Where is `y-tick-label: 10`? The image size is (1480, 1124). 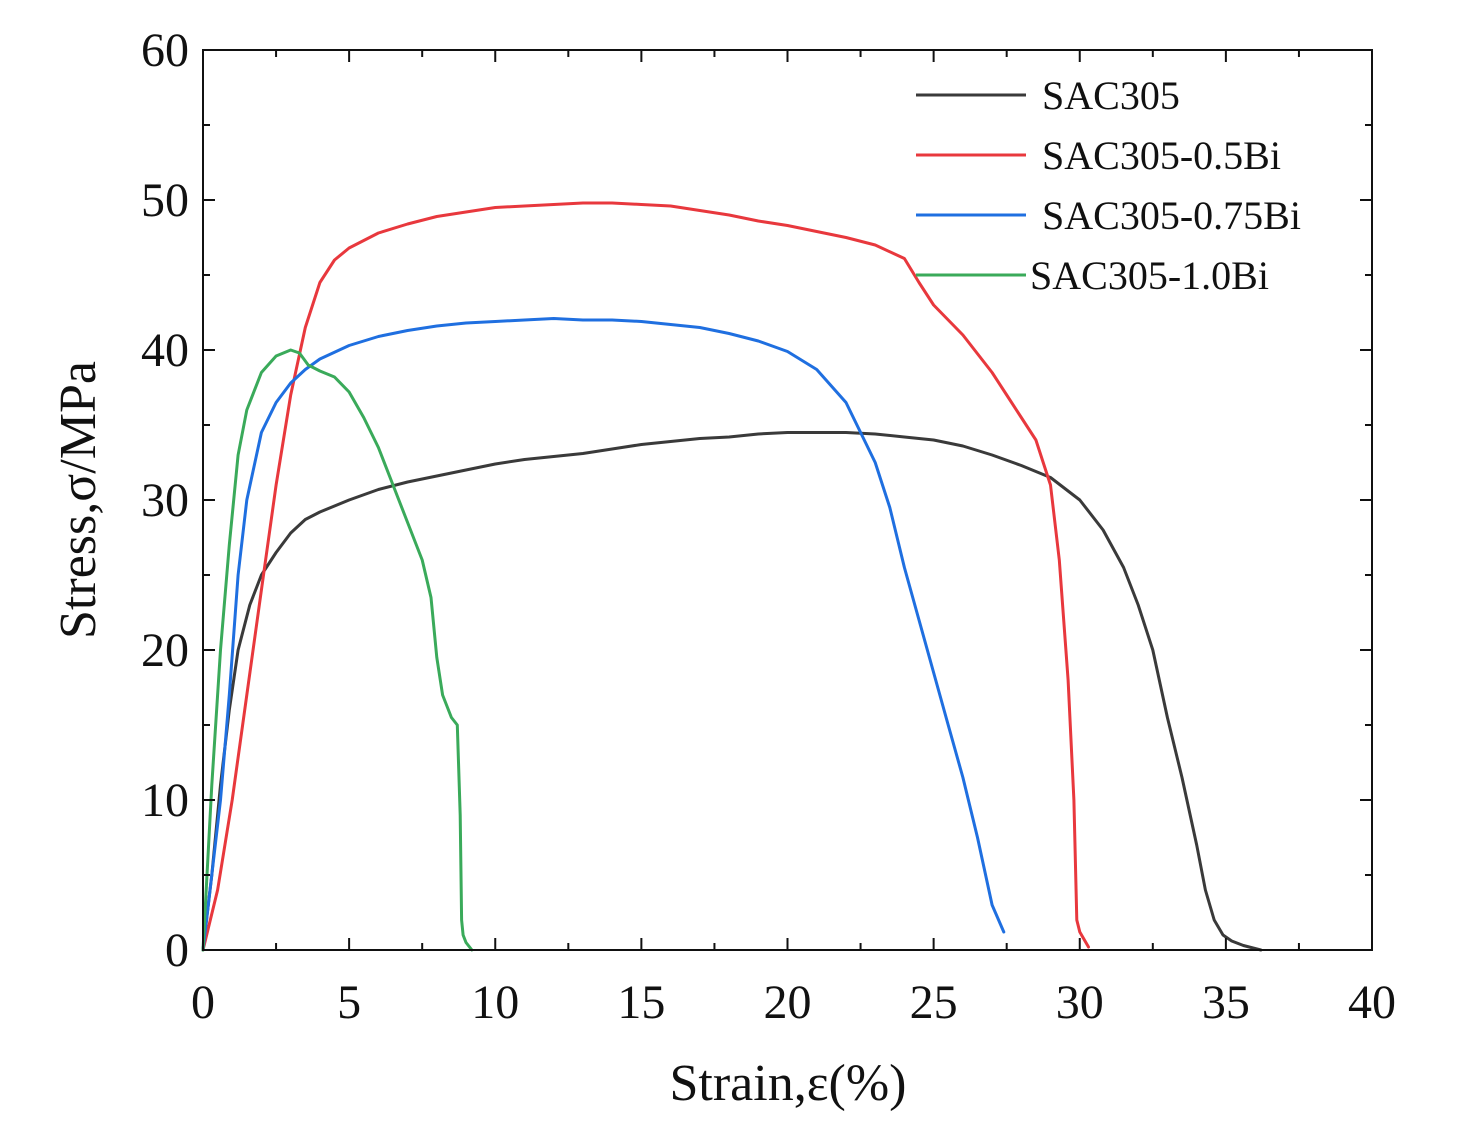 y-tick-label: 10 is located at coordinates (165, 800).